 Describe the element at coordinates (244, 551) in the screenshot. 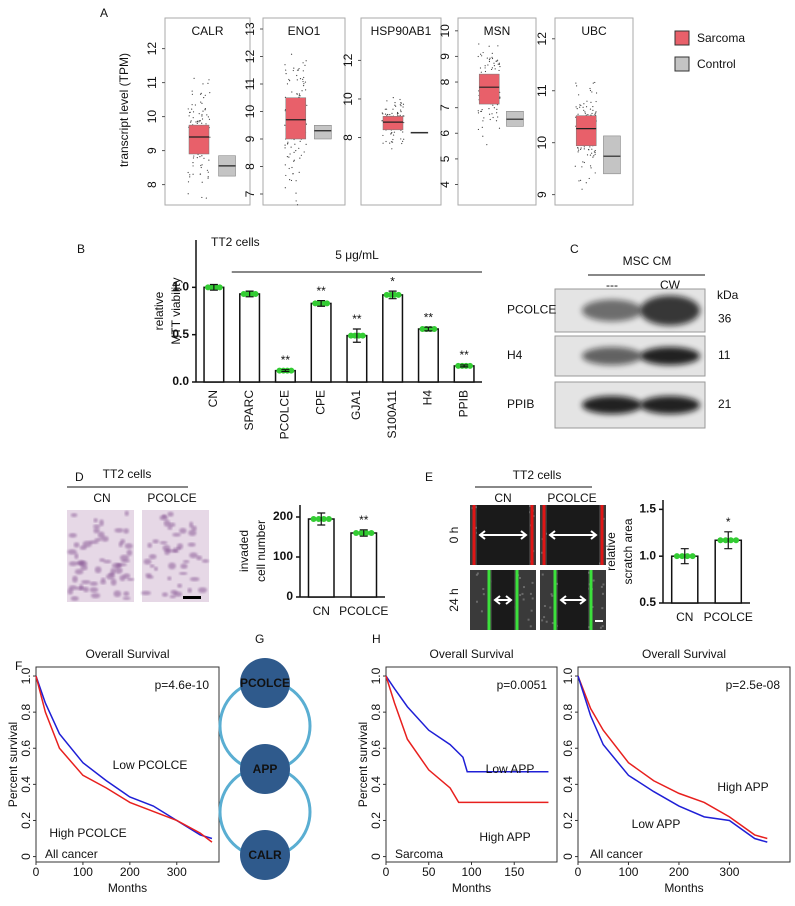

I see `y-axis-label: invaded` at that location.